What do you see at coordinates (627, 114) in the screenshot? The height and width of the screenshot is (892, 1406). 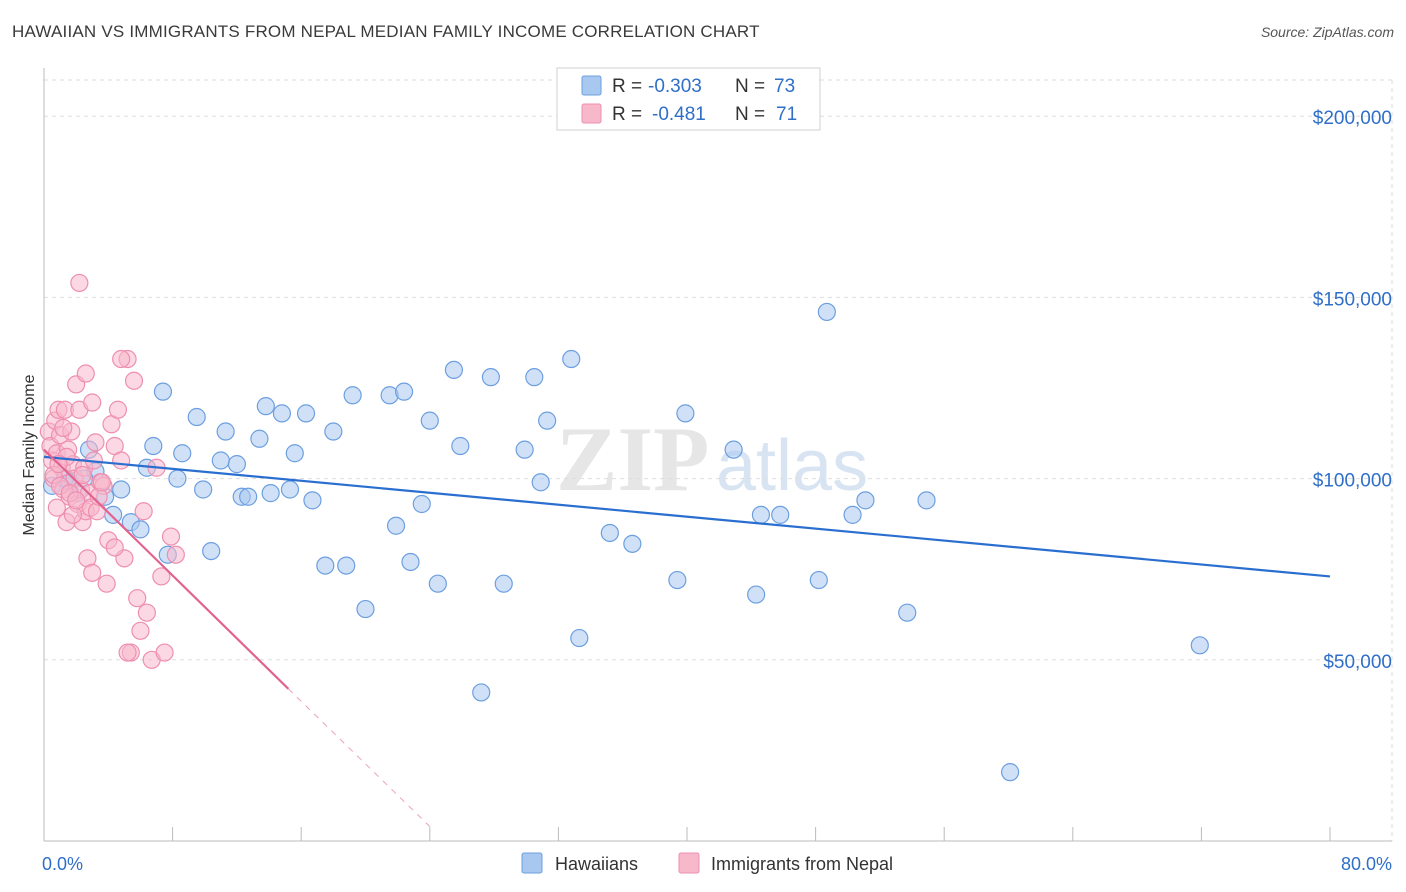 I see `legend-r-label-2: R =` at bounding box center [627, 114].